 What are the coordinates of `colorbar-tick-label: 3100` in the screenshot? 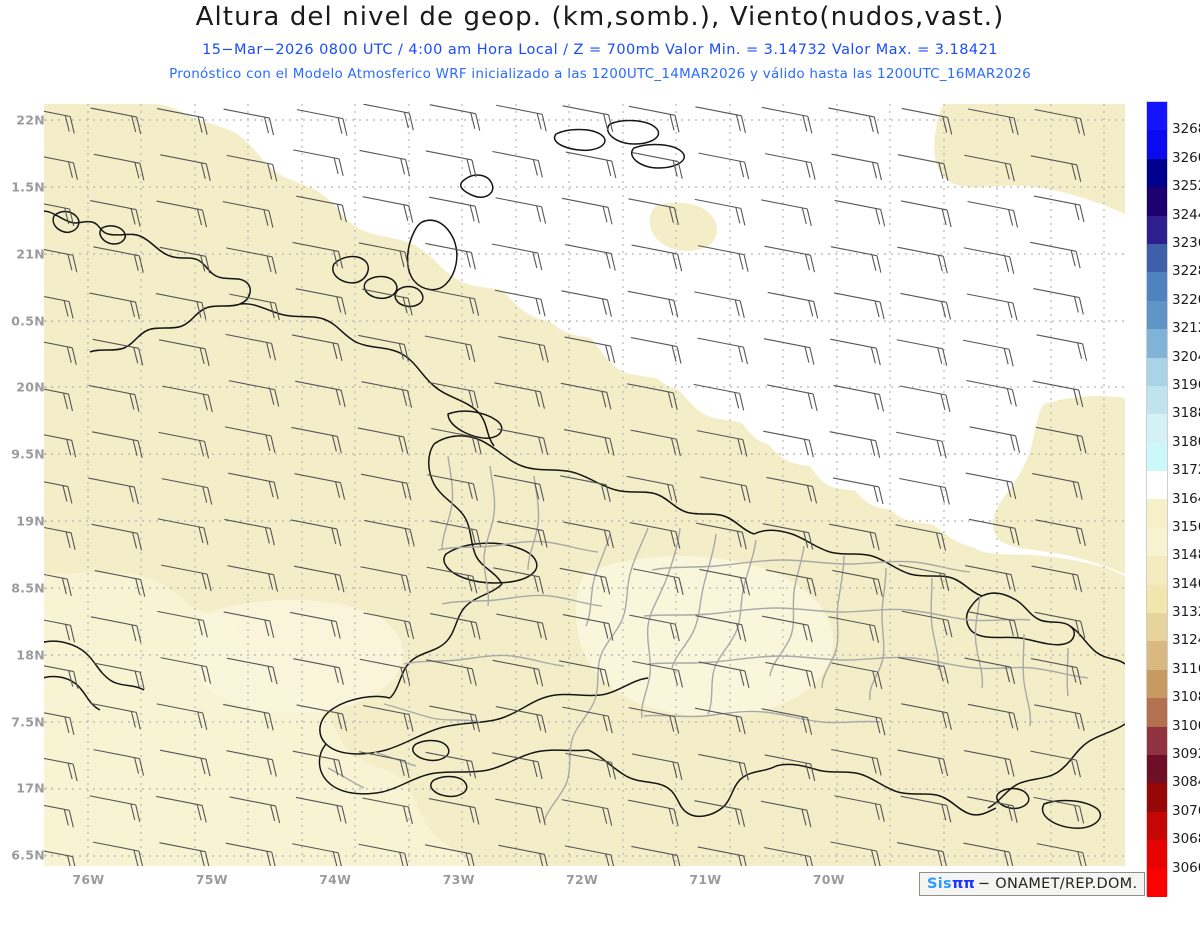 It's located at (1186, 725).